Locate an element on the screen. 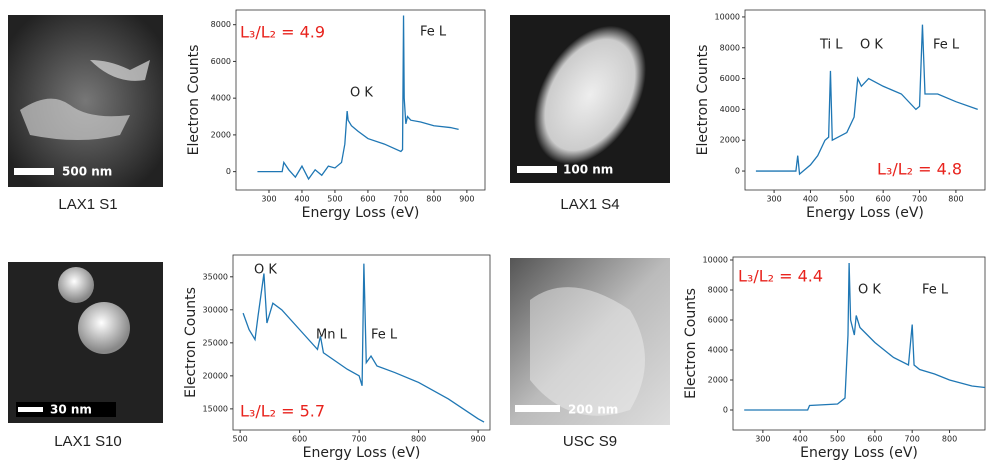  y-tick-label: 30000 is located at coordinates (215, 309).